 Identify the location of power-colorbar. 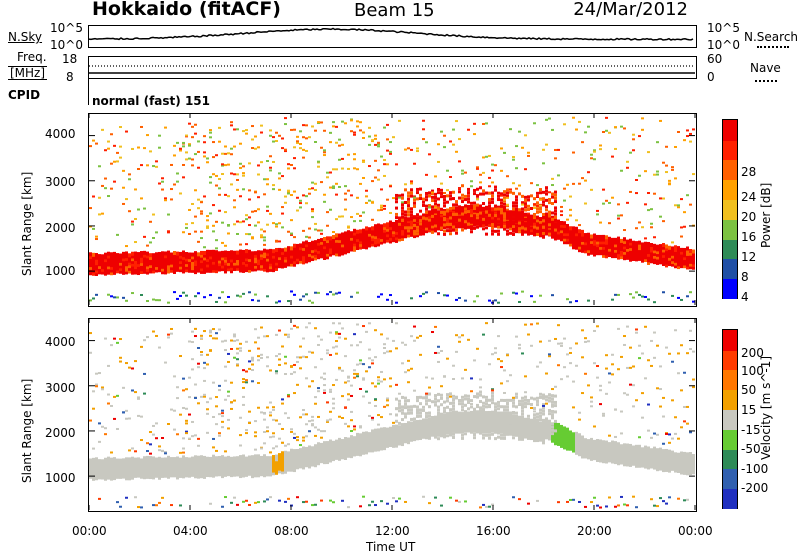
(730, 209).